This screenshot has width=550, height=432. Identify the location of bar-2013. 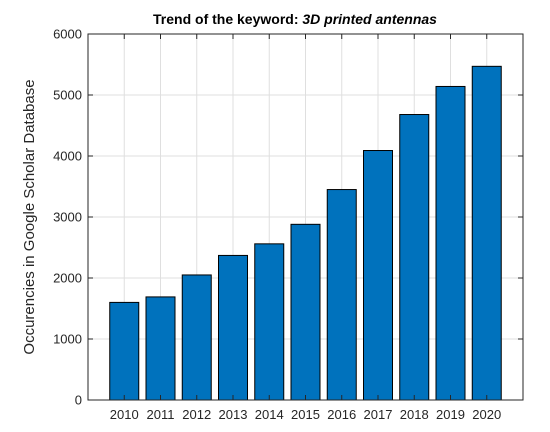
(233, 327).